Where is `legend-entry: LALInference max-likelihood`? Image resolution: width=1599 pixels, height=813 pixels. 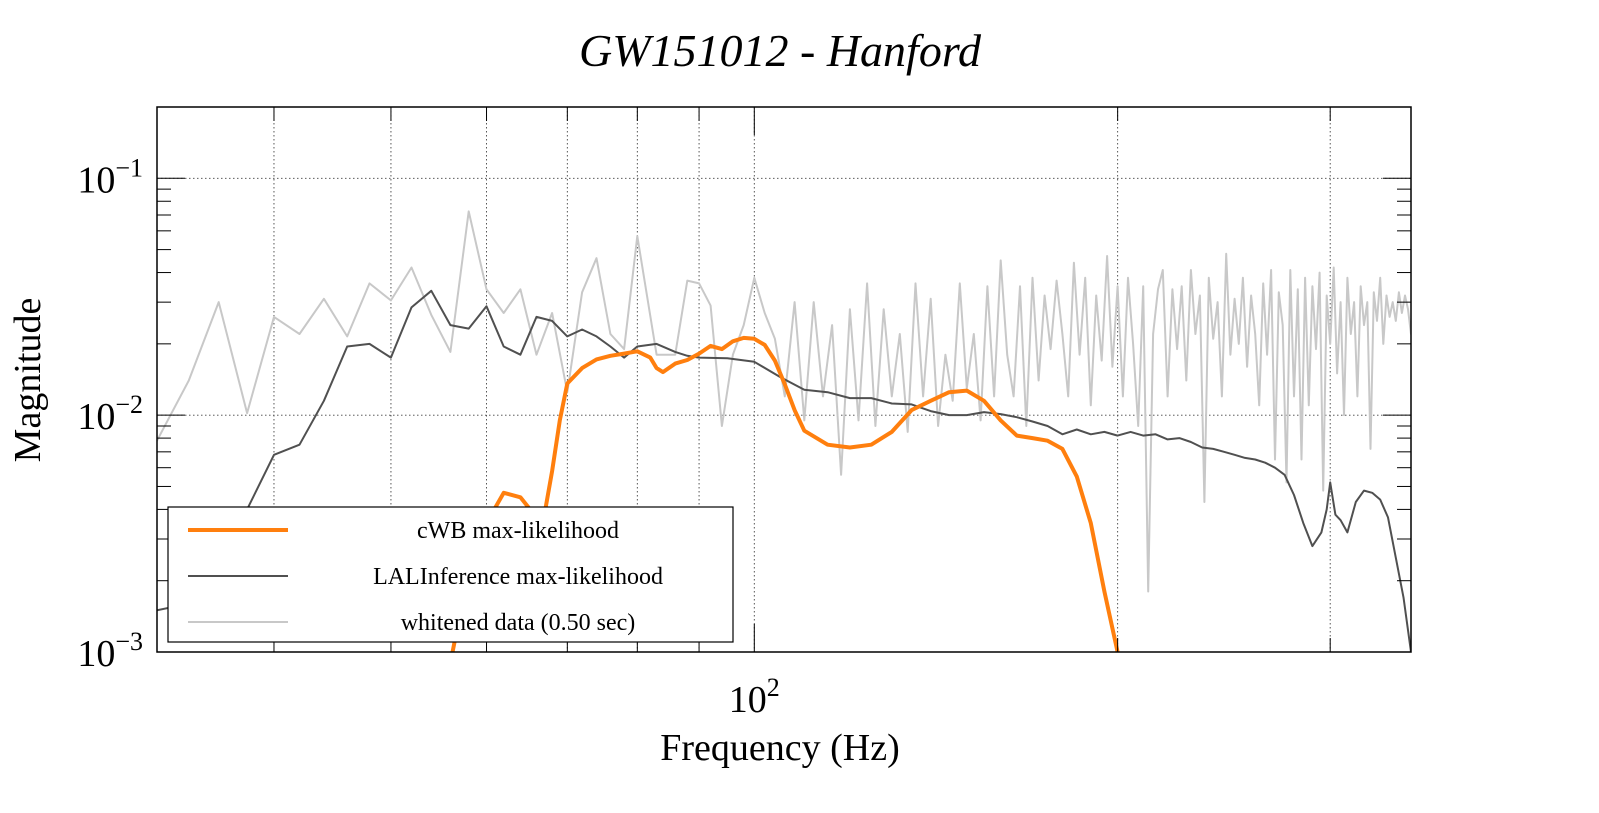 legend-entry: LALInference max-likelihood is located at coordinates (518, 577).